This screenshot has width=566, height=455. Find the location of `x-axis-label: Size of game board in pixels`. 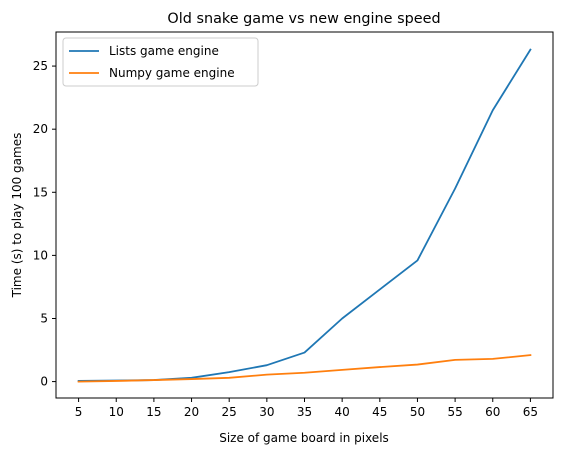

x-axis-label: Size of game board in pixels is located at coordinates (304, 438).